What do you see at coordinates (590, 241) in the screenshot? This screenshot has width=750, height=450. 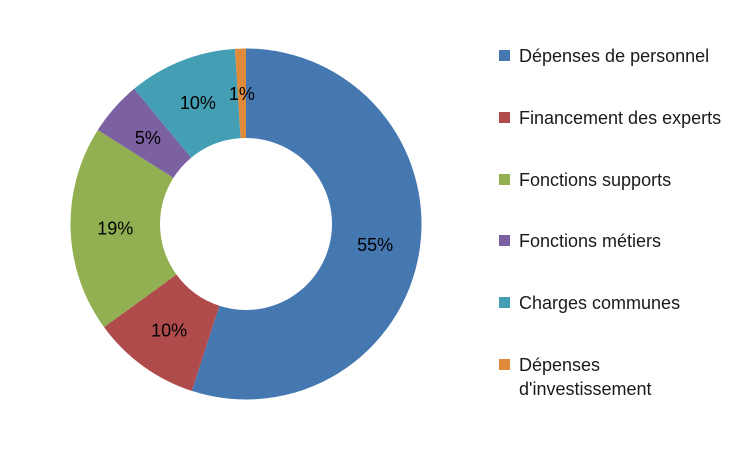 I see `legend-item-label: Fonctions métiers` at bounding box center [590, 241].